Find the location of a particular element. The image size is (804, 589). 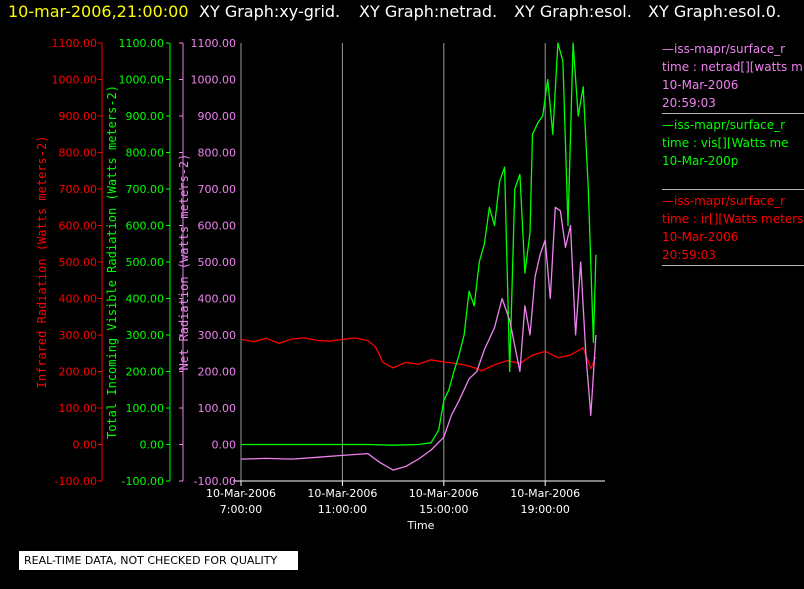

title-datetime: 10-mar-2006,21:00:00 is located at coordinates (98, 11).